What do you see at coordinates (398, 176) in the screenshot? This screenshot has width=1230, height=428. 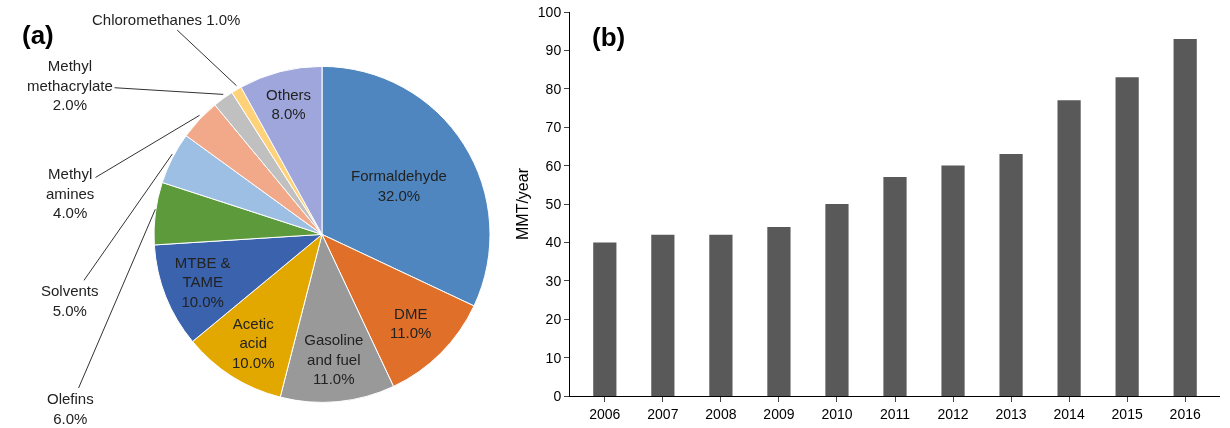 I see `slice-label: Formaldehyde` at bounding box center [398, 176].